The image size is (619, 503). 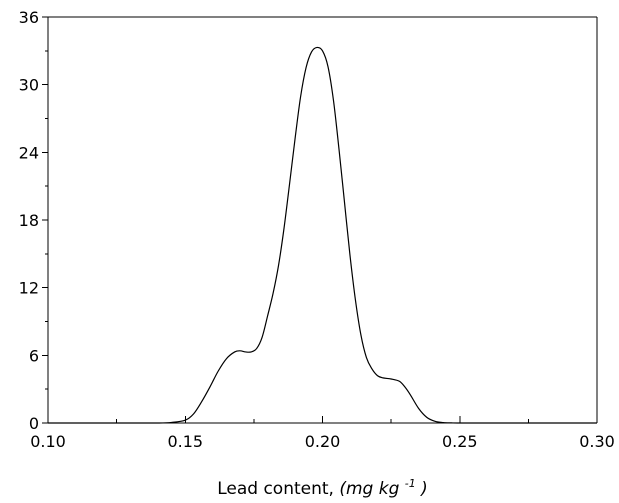 I want to click on x-axis-label-unit: (mg kg, so click(x=369, y=489).